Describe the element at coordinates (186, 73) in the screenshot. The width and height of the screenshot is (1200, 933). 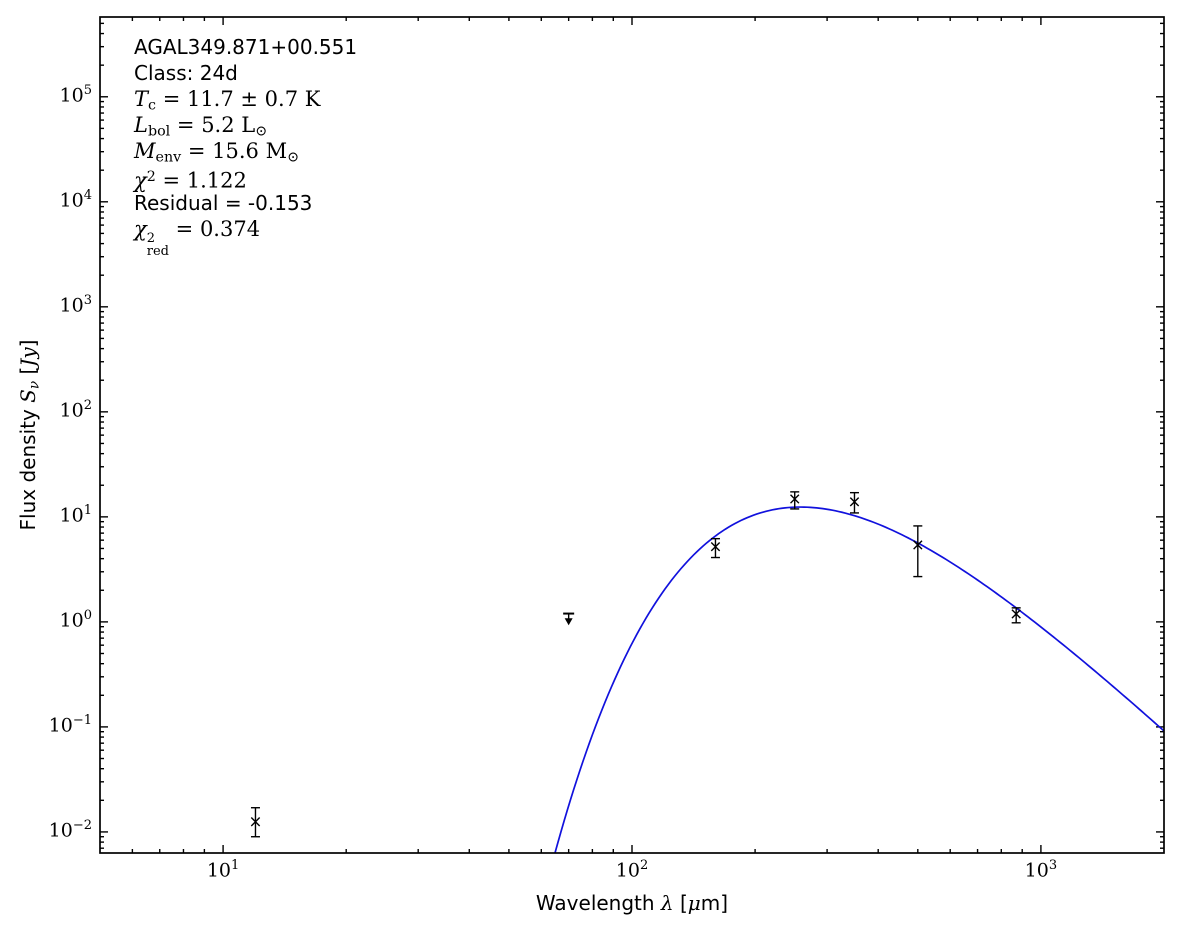
I see `annotation-line-class-label: Class: 24d` at that location.